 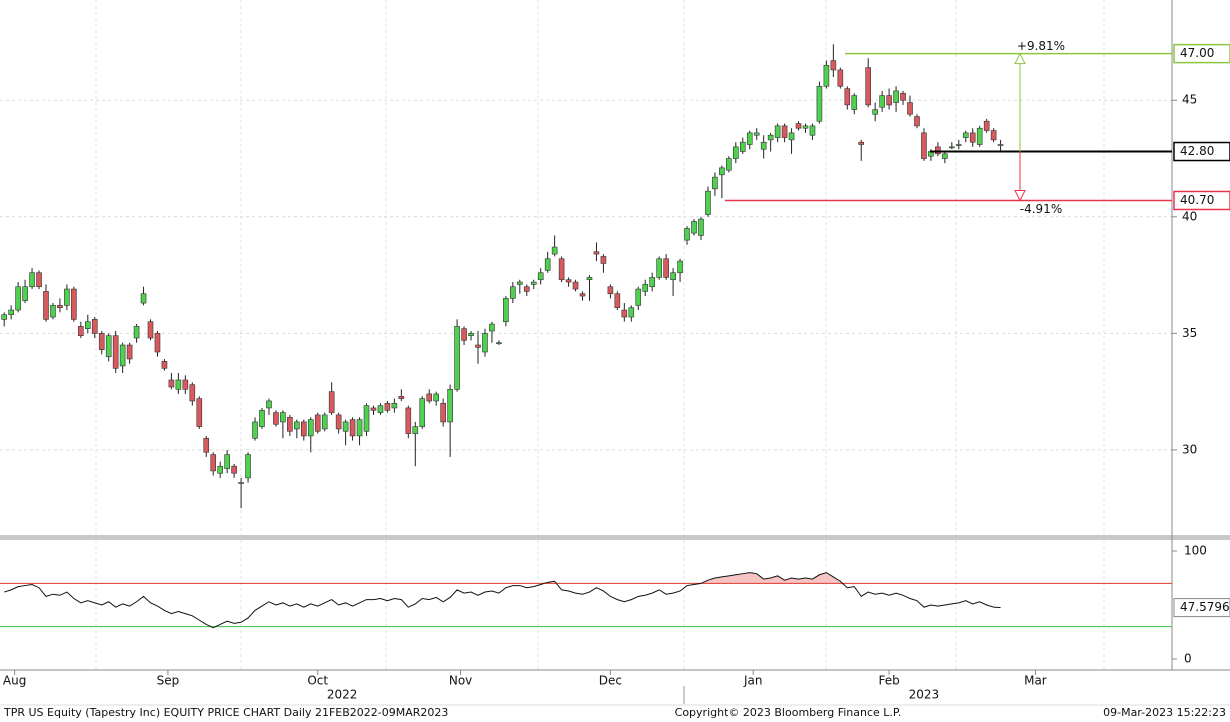 I want to click on level-label: 42.80, so click(x=1197, y=151).